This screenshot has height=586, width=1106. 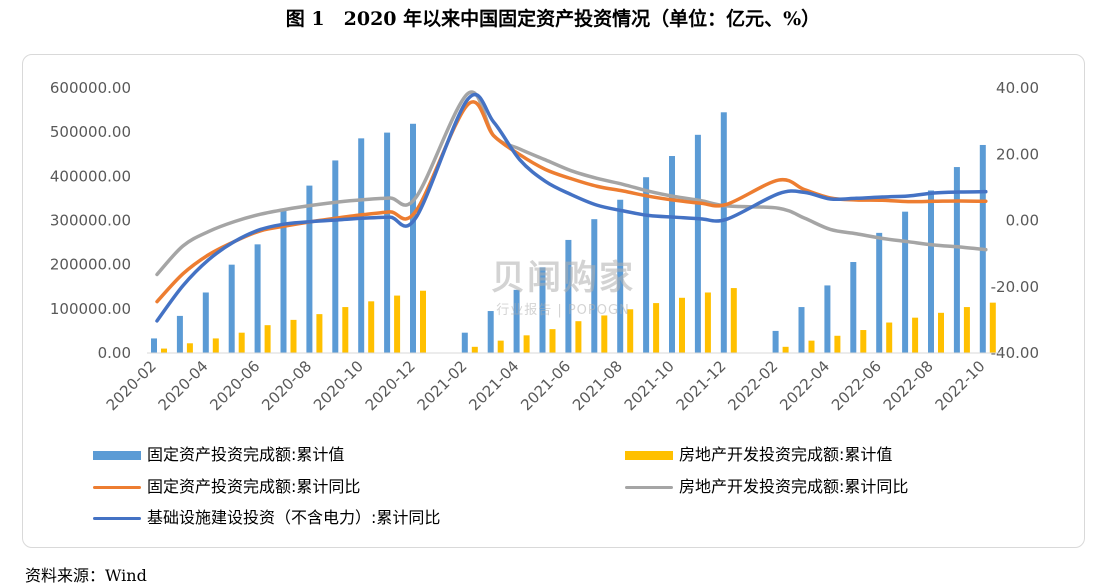 What do you see at coordinates (701, 385) in the screenshot?
I see `x-axis-tick-label: 2021-12` at bounding box center [701, 385].